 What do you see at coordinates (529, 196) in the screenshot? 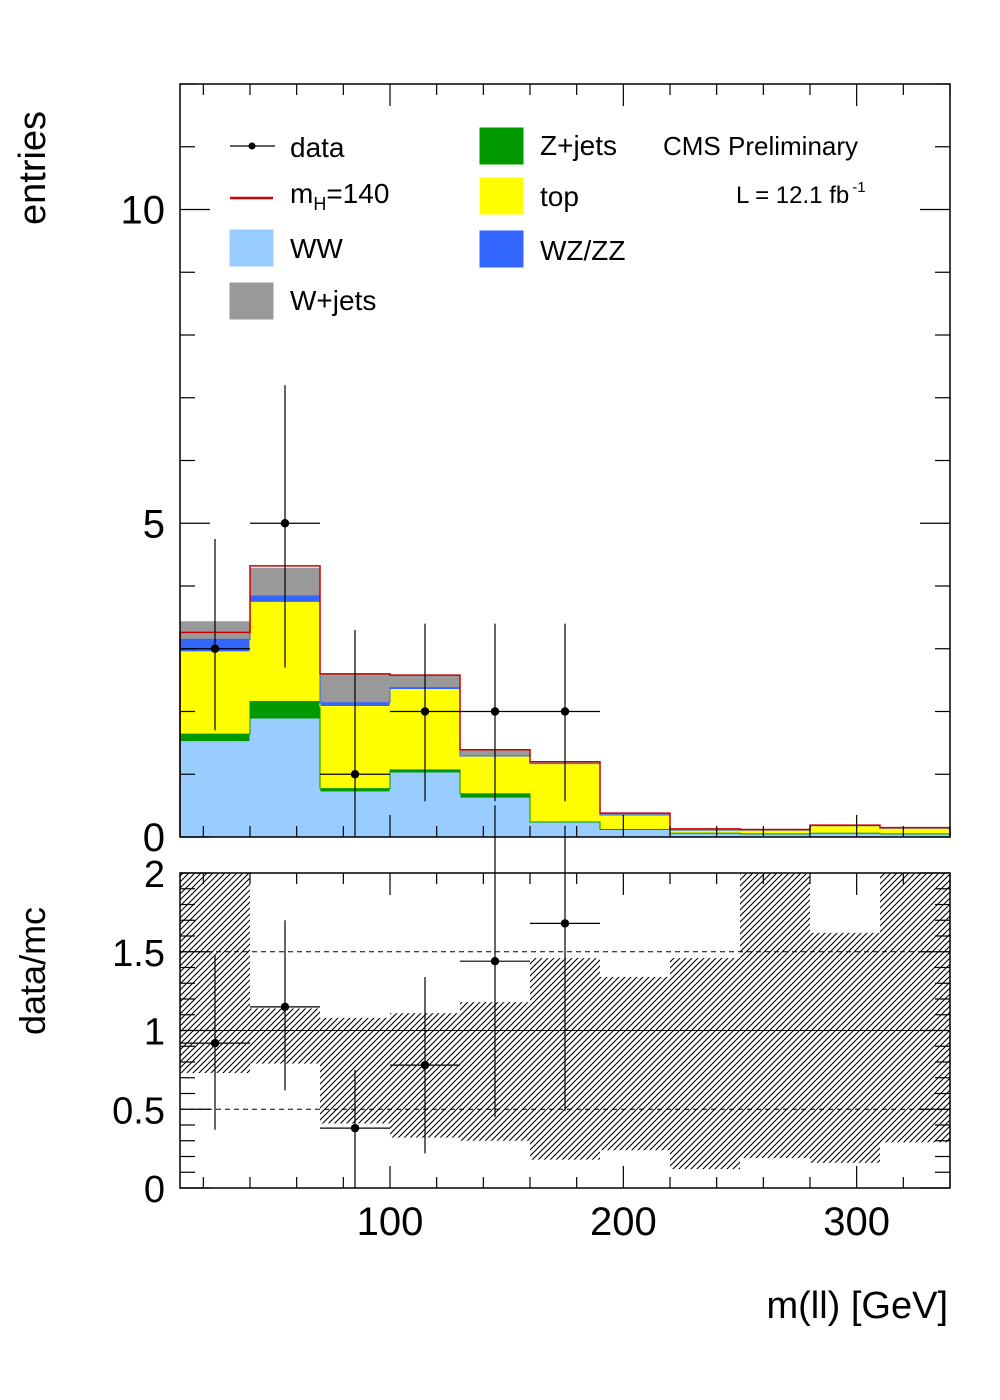
I see `legend-entry-top: top` at bounding box center [529, 196].